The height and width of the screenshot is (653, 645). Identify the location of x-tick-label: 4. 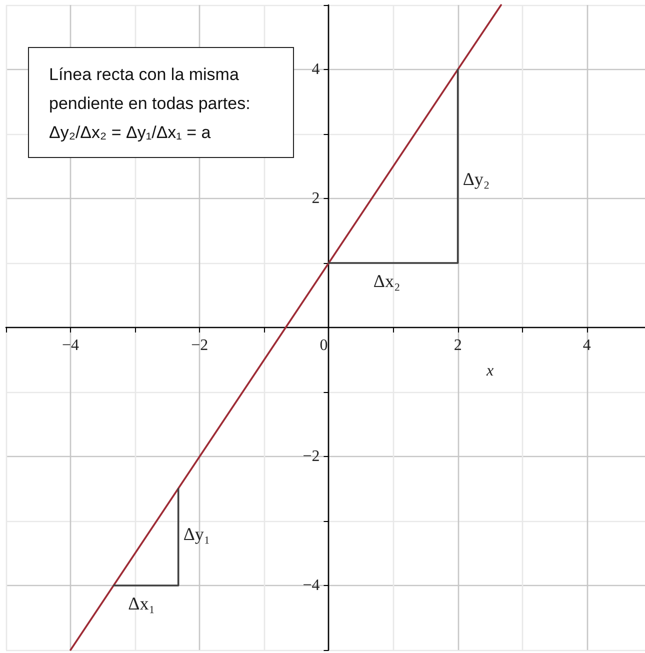
(586, 345).